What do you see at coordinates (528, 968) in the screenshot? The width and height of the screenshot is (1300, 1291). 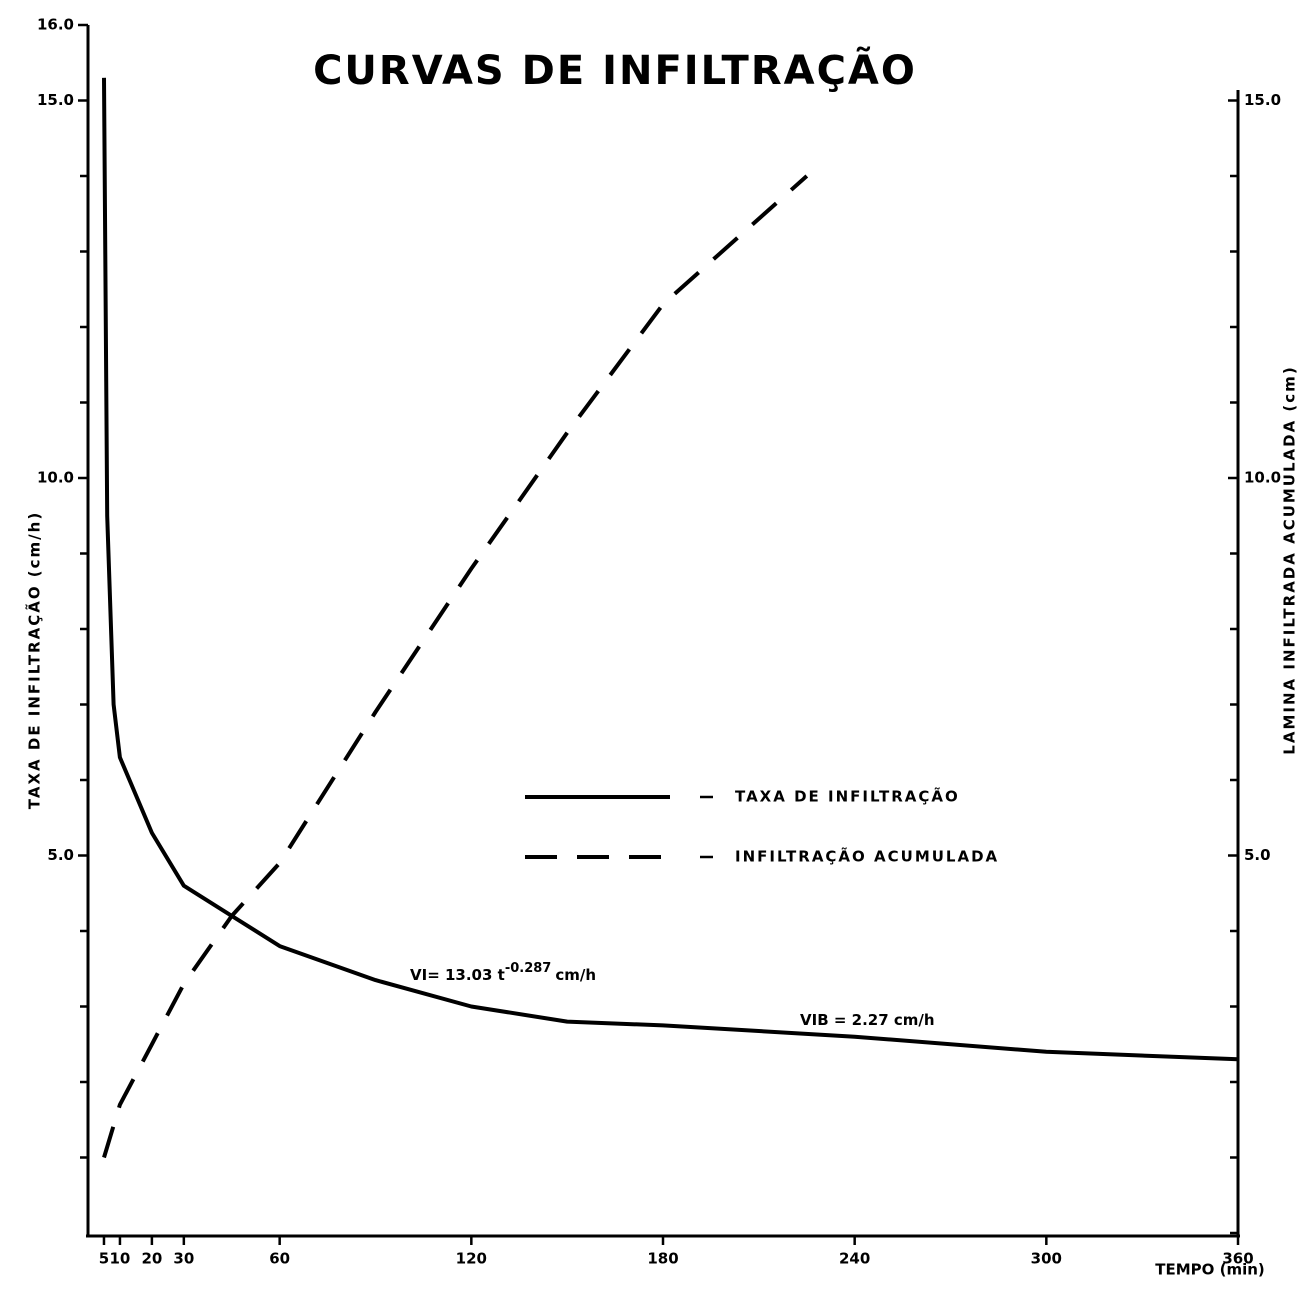 I see `annotation-superscript: -0.287` at bounding box center [528, 968].